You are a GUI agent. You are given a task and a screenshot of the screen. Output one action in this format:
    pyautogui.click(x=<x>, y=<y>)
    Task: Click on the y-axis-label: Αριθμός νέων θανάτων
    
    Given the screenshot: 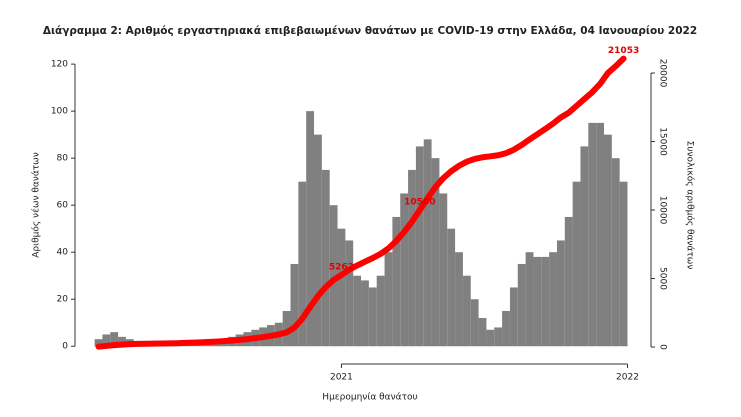 What is the action you would take?
    pyautogui.click(x=36, y=205)
    